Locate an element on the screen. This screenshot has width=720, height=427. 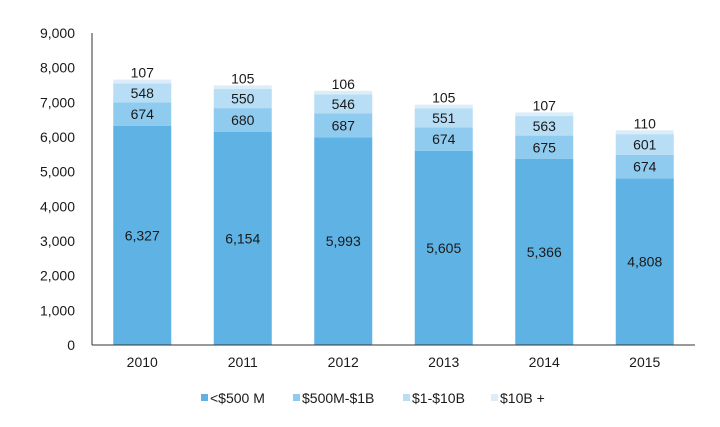
y-tick-label: 0 is located at coordinates (71, 345).